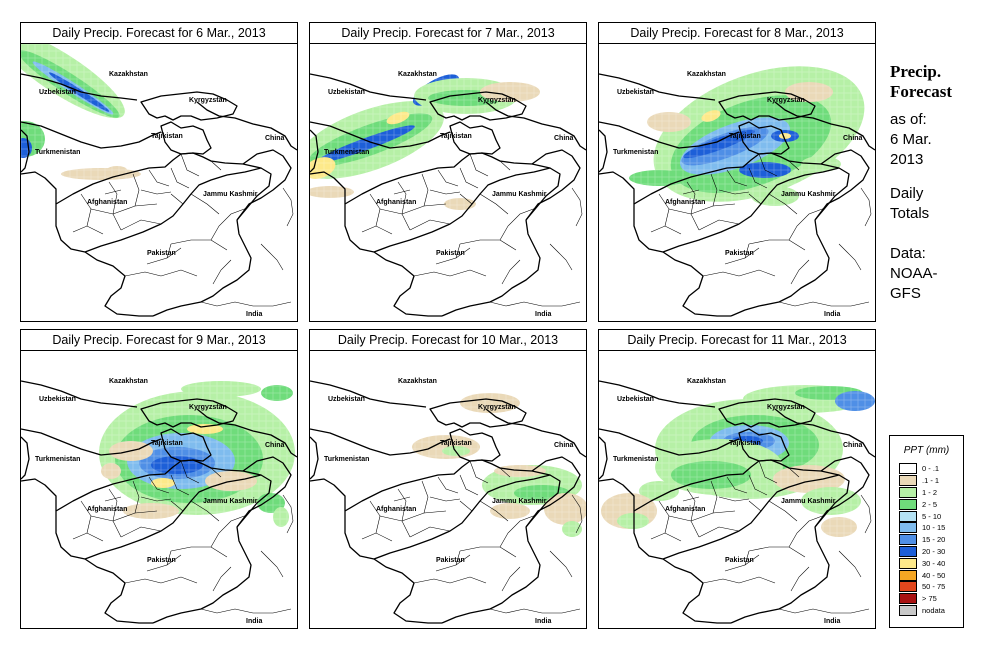  Describe the element at coordinates (564, 445) in the screenshot. I see `label-china: China` at that location.